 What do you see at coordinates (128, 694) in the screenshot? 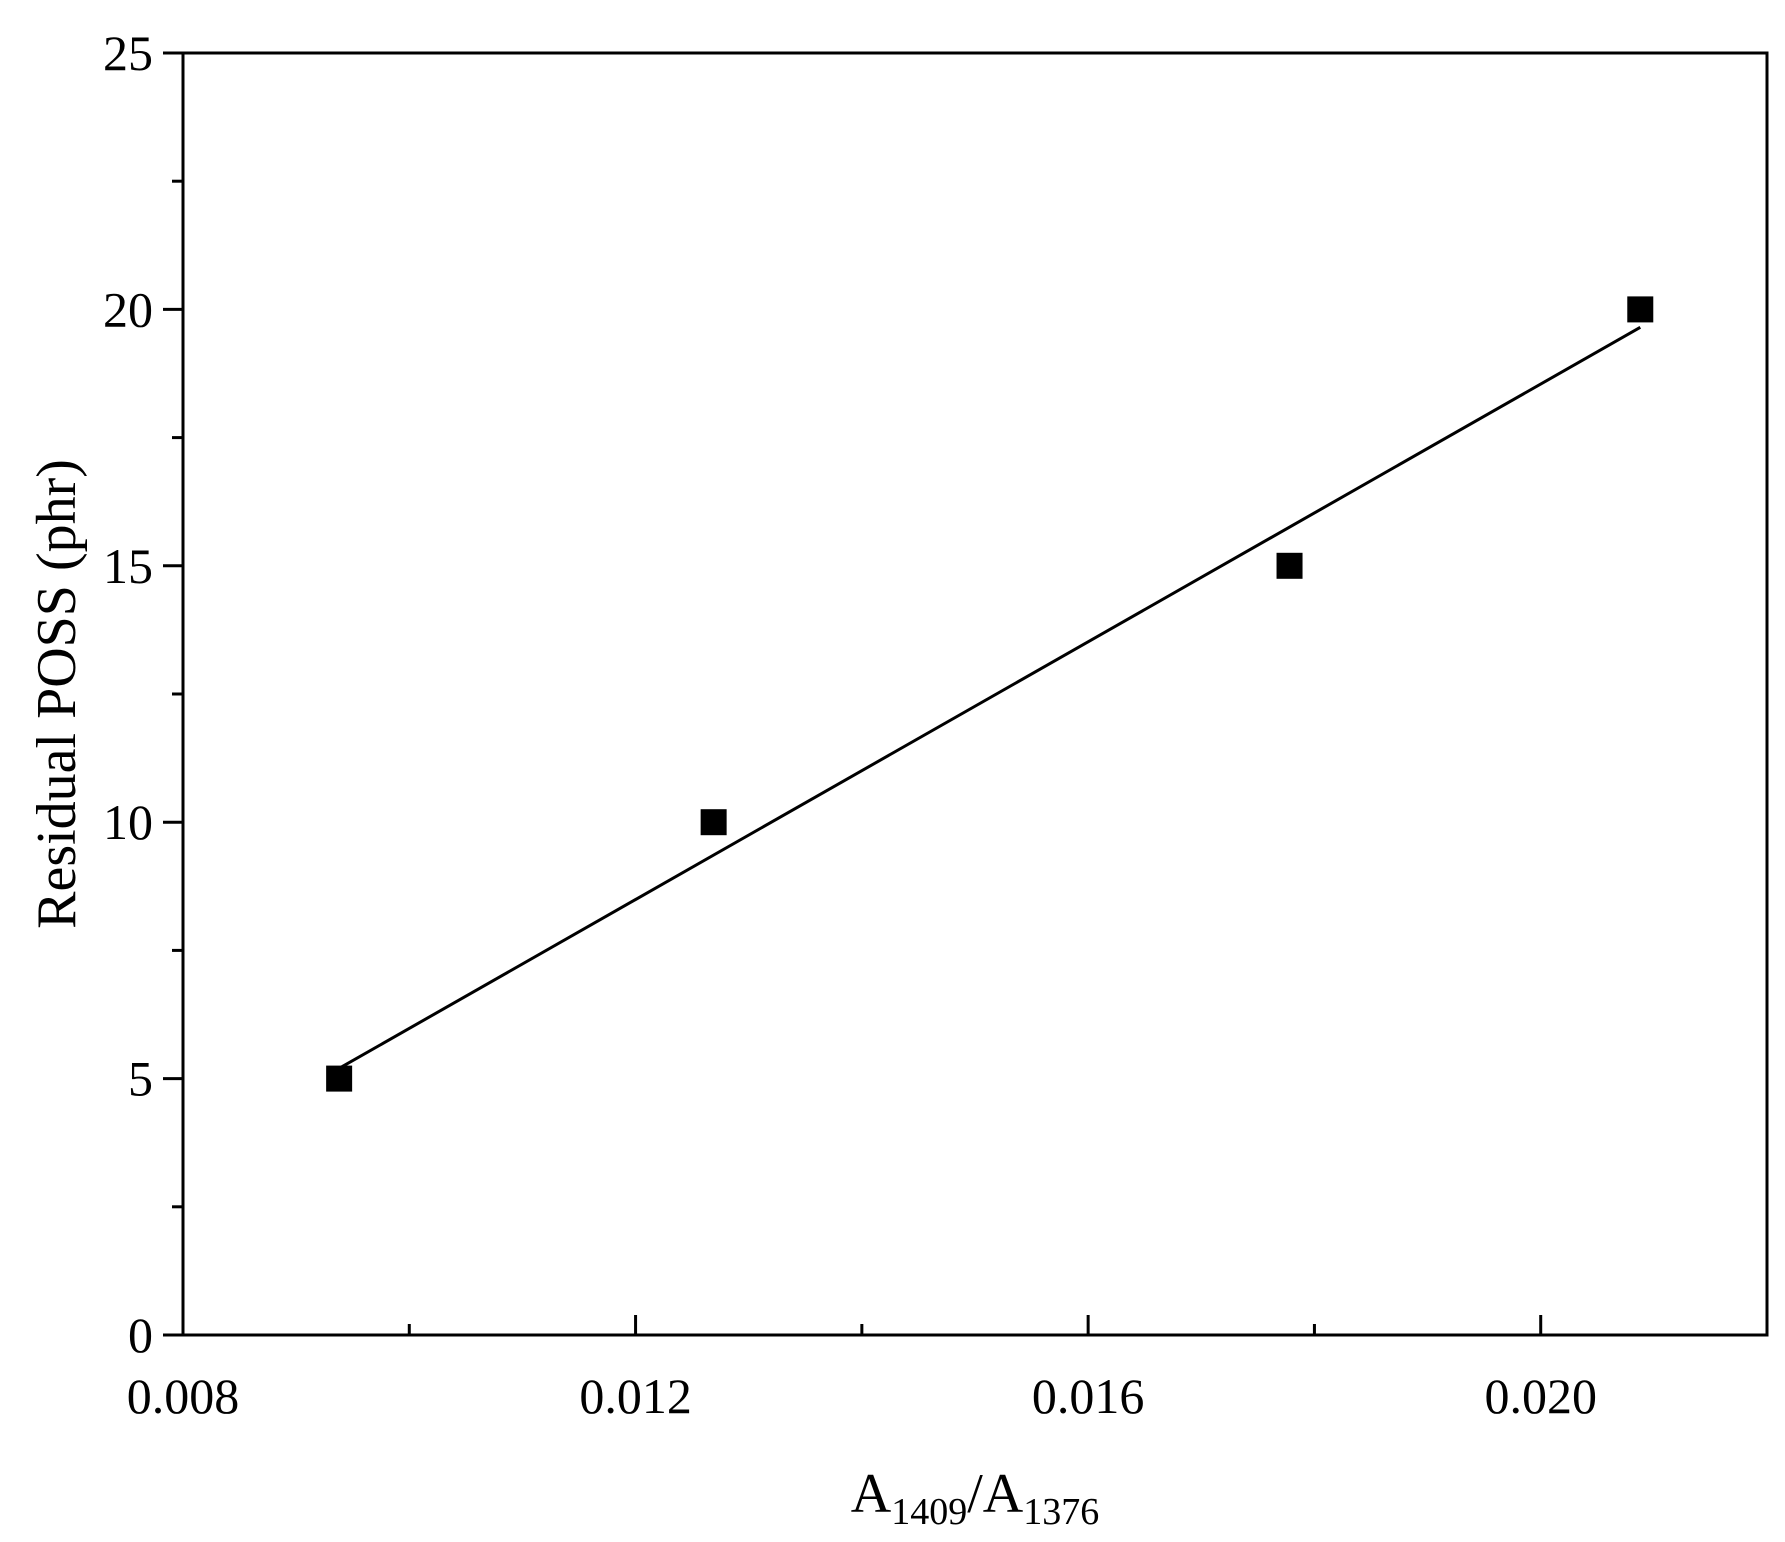
I see `y-axis-tick-labels: 0 5 10 15 20 25` at bounding box center [128, 694].